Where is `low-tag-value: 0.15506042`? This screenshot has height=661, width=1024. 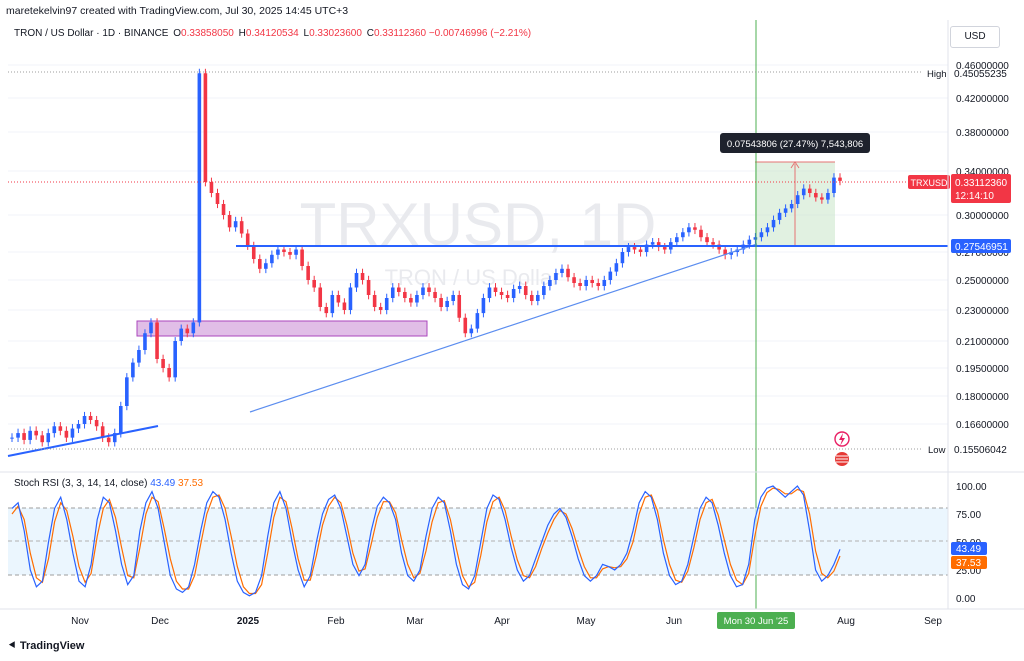 low-tag-value: 0.15506042 is located at coordinates (980, 450).